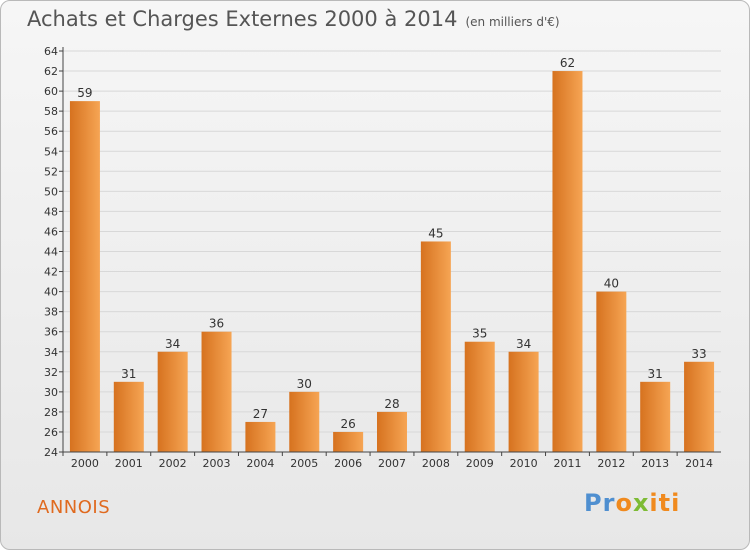 This screenshot has width=750, height=550. What do you see at coordinates (51, 292) in the screenshot?
I see `y-tick-label: 40` at bounding box center [51, 292].